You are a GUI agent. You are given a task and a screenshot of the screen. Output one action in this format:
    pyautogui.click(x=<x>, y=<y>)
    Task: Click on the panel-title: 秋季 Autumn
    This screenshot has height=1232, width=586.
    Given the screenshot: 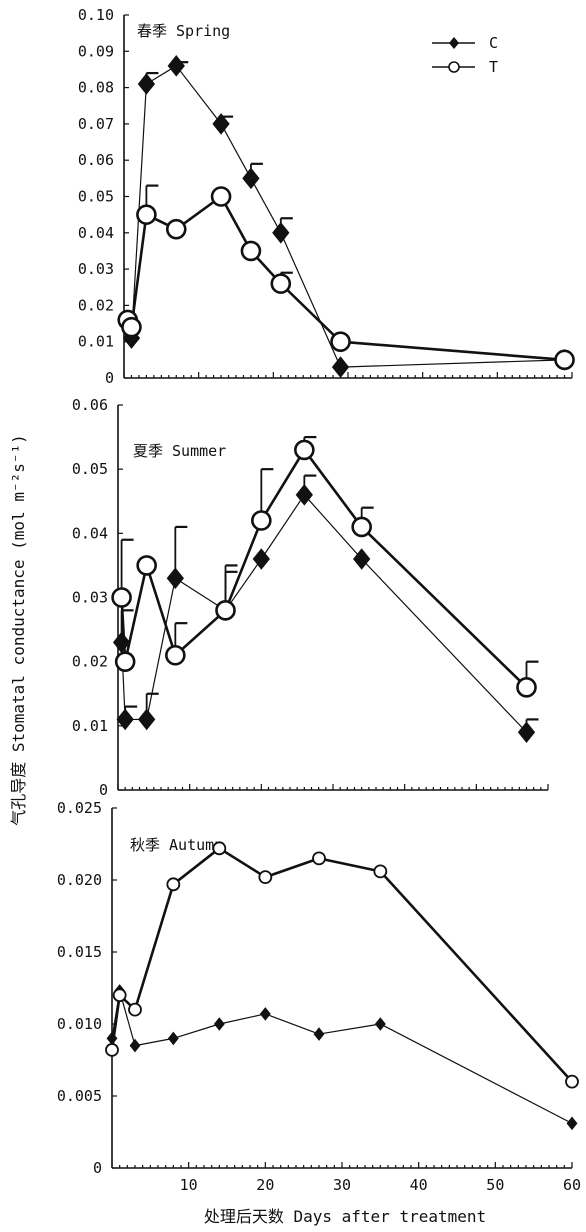 What is the action you would take?
    pyautogui.click(x=176, y=845)
    